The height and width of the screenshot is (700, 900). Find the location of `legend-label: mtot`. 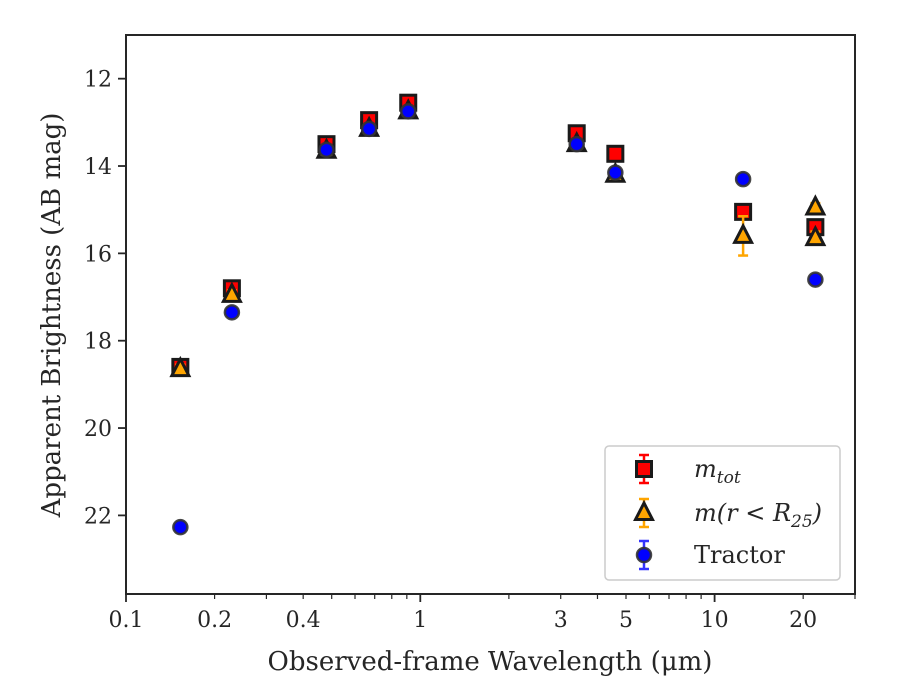

legend-label: mtot is located at coordinates (717, 471).